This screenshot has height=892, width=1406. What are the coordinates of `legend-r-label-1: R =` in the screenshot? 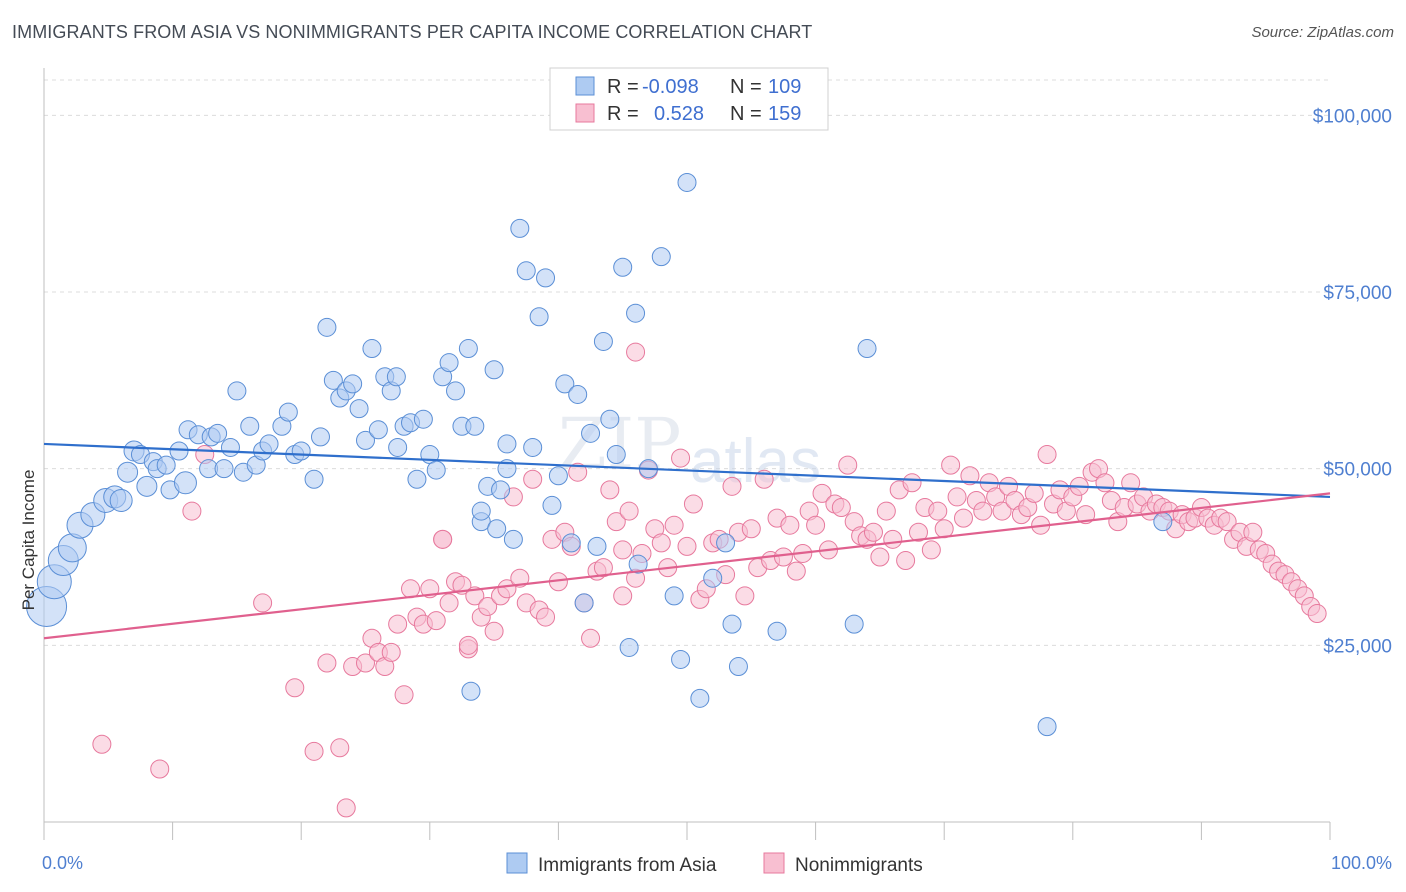 It's located at (623, 87).